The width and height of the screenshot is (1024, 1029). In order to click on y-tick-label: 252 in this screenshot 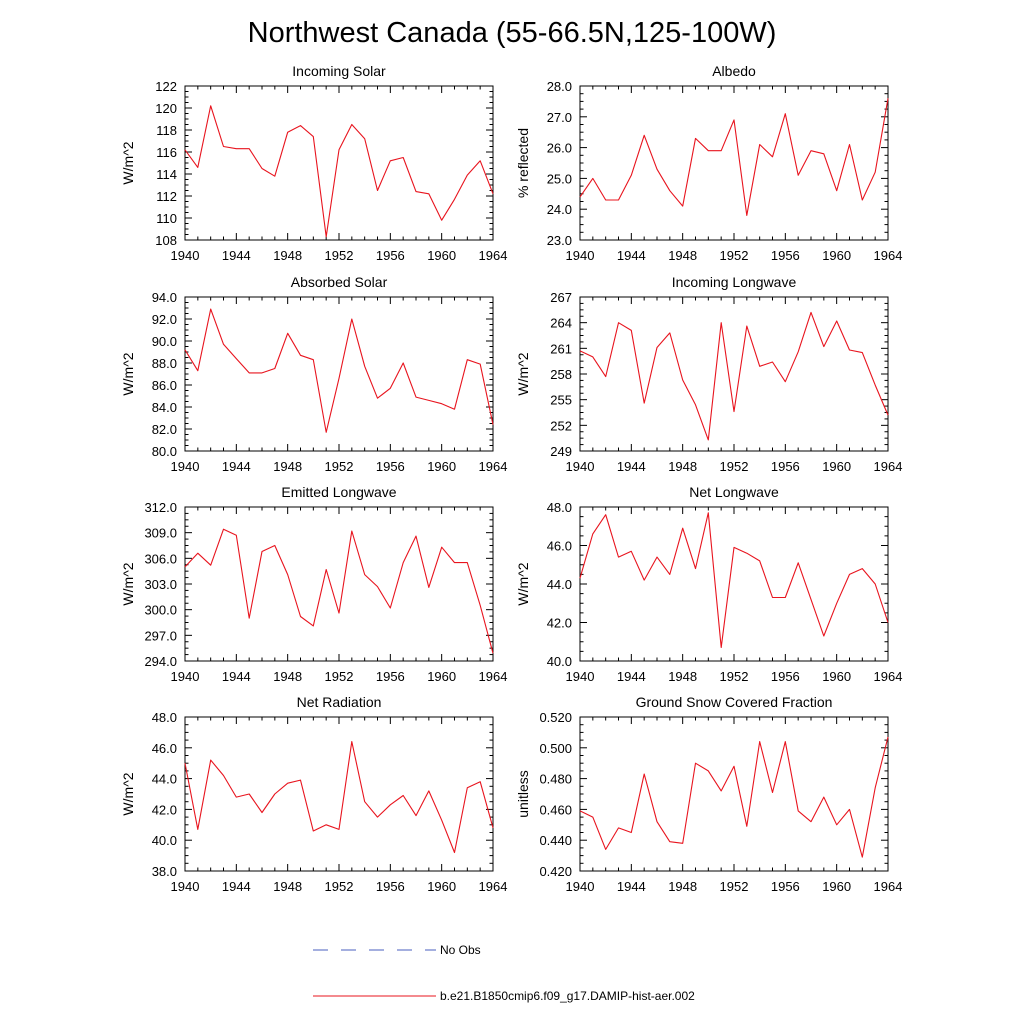, I will do `click(561, 425)`.